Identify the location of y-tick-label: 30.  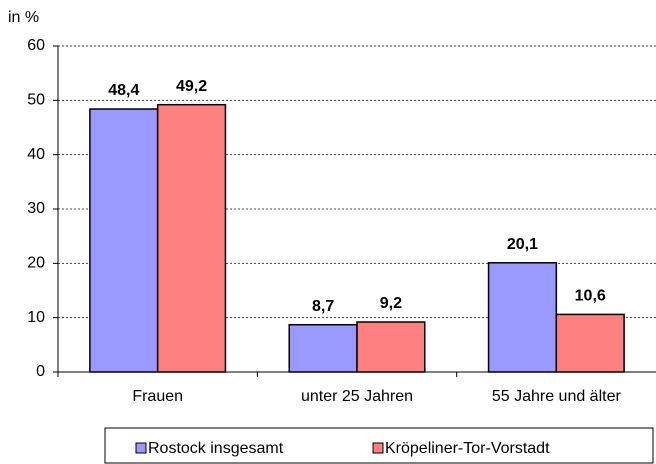
(36, 208).